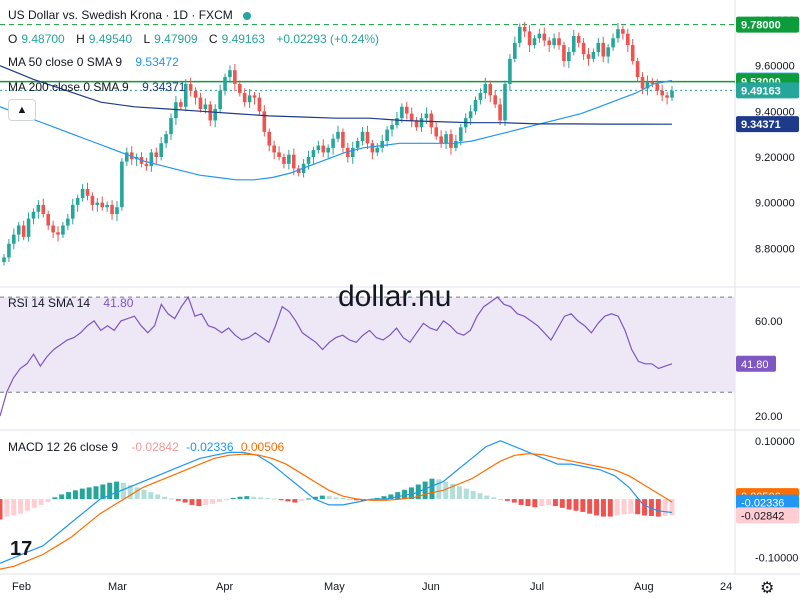 The height and width of the screenshot is (600, 800). What do you see at coordinates (775, 204) in the screenshot?
I see `price-tick-label: 9.00000` at bounding box center [775, 204].